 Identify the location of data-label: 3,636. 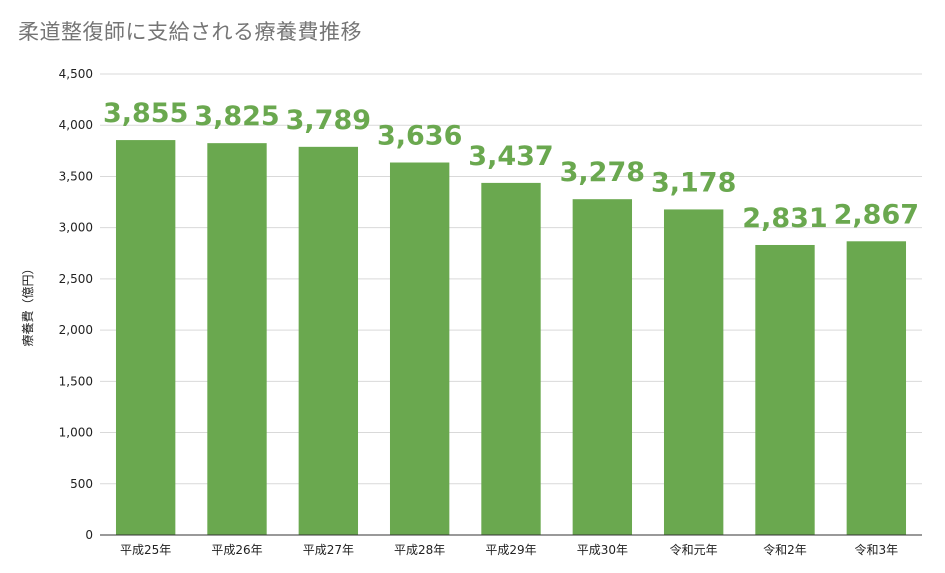
(419, 136).